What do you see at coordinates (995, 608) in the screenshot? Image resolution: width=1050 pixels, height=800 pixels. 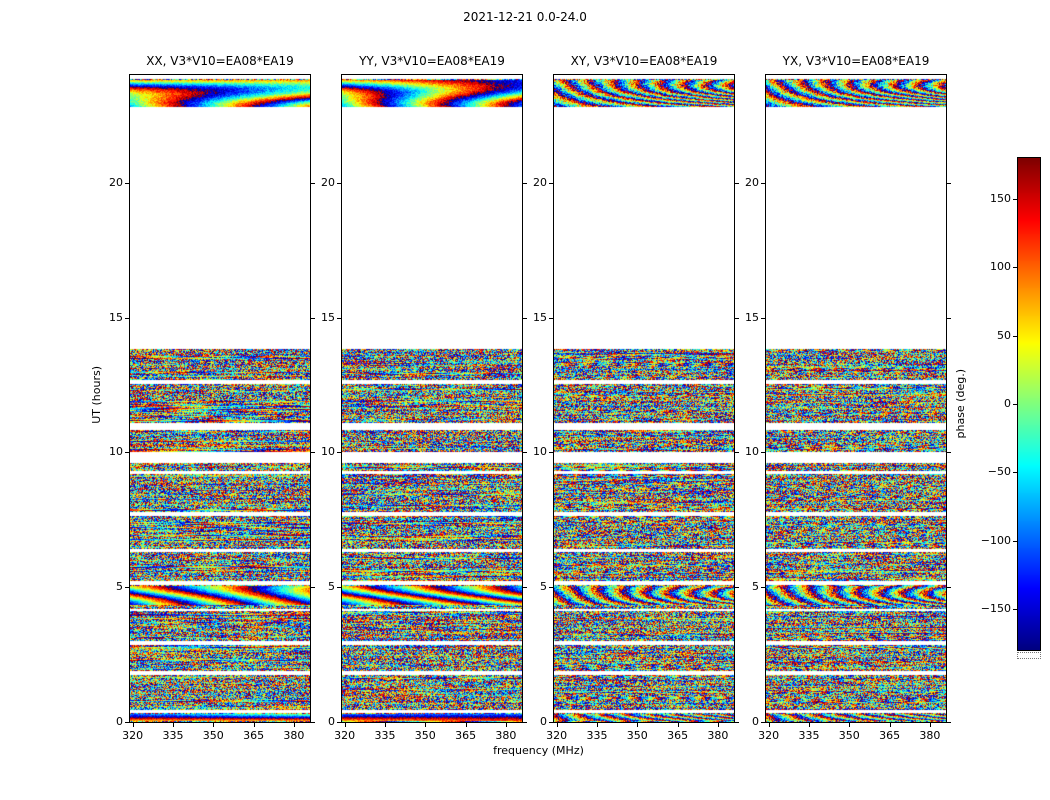 I see `colorbar-tick-label: −150` at bounding box center [995, 608].